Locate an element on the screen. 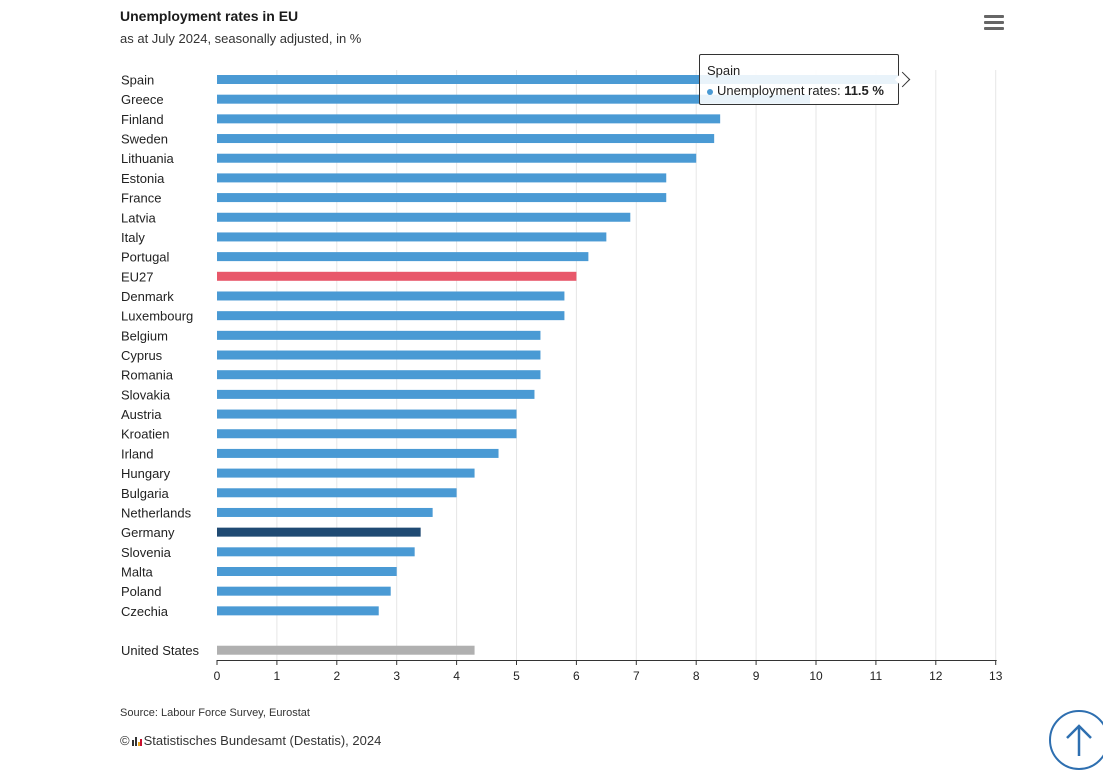 The height and width of the screenshot is (773, 1103). x-tick-label: 0 is located at coordinates (217, 676).